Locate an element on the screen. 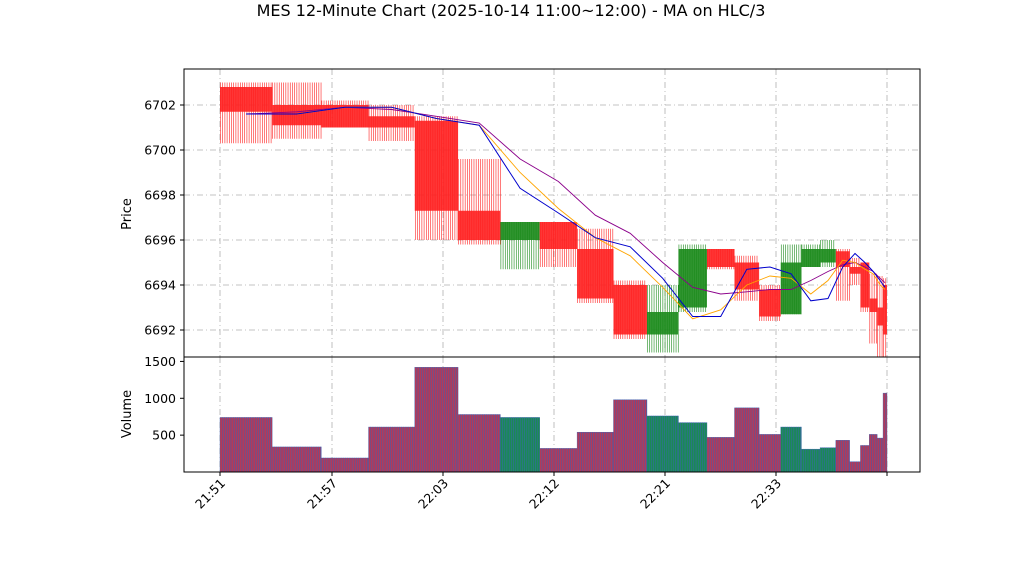 The image size is (1022, 575). volume-tick-label: 1500 is located at coordinates (160, 361).